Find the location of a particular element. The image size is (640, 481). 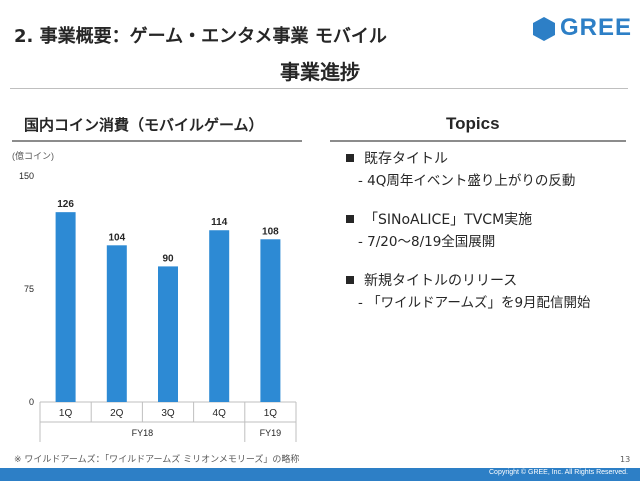

bar-value-label: 104 is located at coordinates (116, 237).